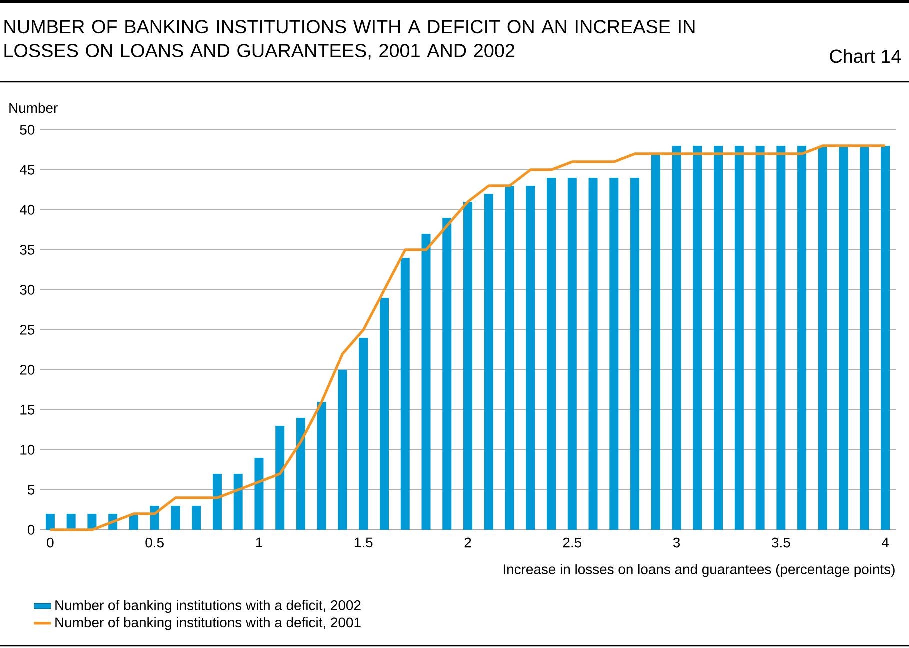  Describe the element at coordinates (349, 40) in the screenshot. I see `chart-title: NUMBER OF BANKING INSTITUTIONS WITH A DEFICIT ON AN INCREASE IN LOSSES ON LOANS AND GUARANTEES, 2001 AND 2002` at that location.